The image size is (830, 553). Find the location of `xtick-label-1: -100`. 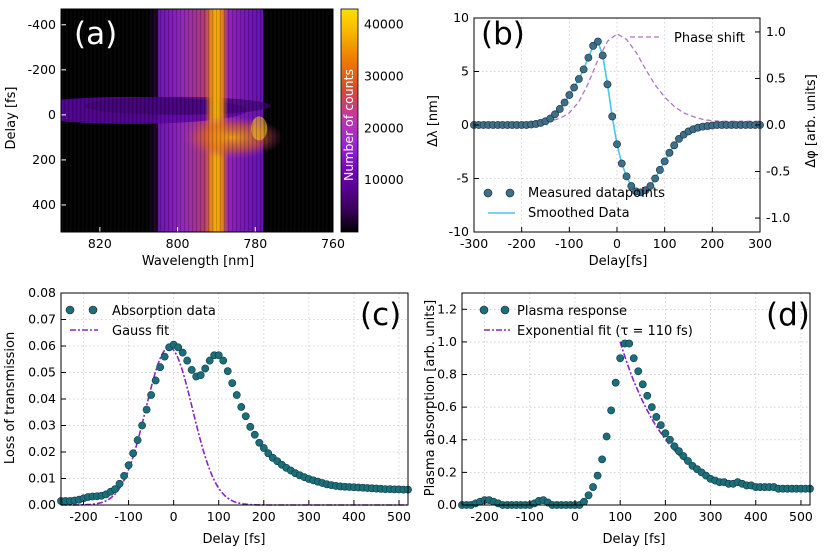

xtick-label-1: -100 is located at coordinates (530, 516).